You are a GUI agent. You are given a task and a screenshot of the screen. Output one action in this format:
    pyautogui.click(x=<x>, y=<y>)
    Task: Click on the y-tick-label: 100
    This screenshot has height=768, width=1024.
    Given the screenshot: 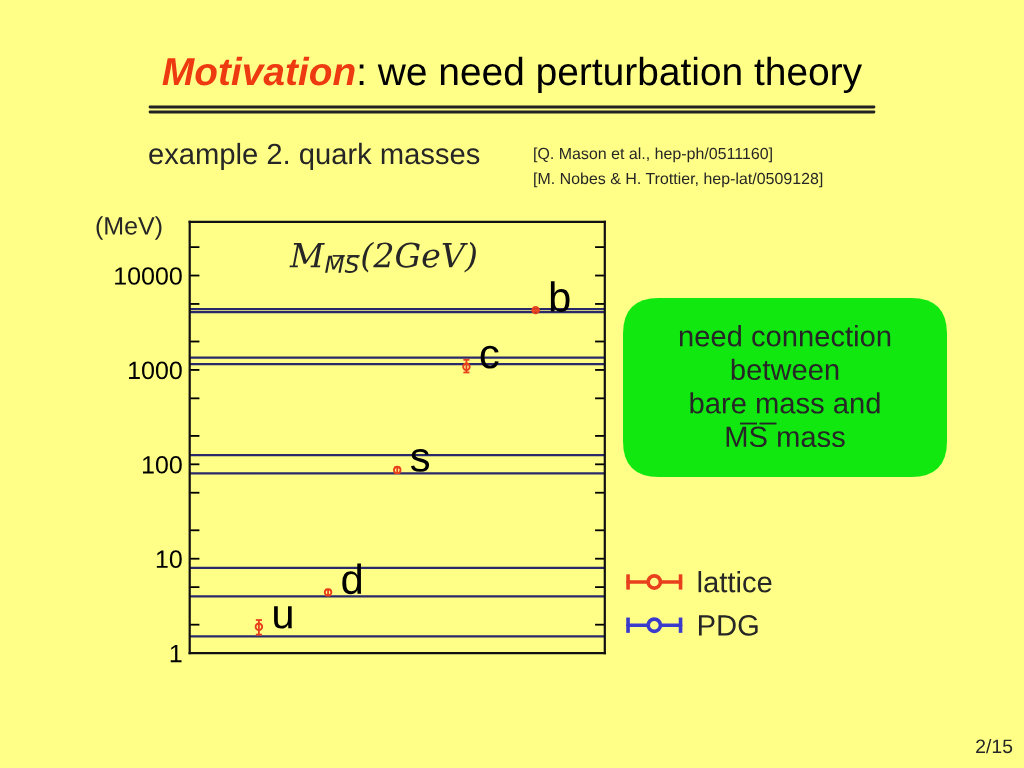 What is the action you would take?
    pyautogui.click(x=162, y=464)
    